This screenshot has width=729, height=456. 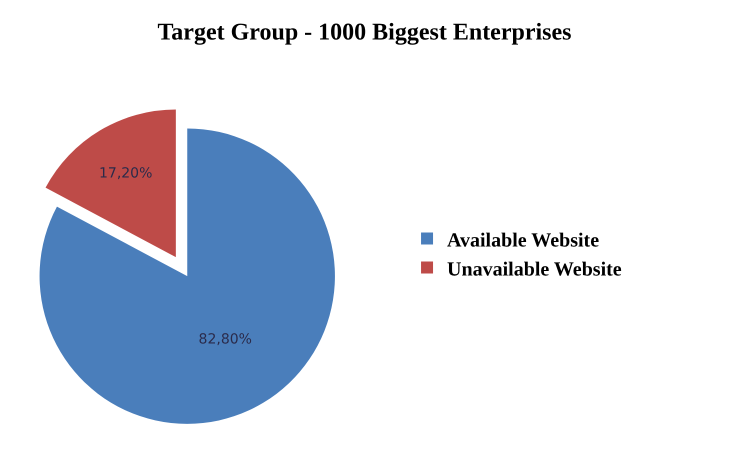 I want to click on legend-label: Unavailable Website, so click(x=534, y=269).